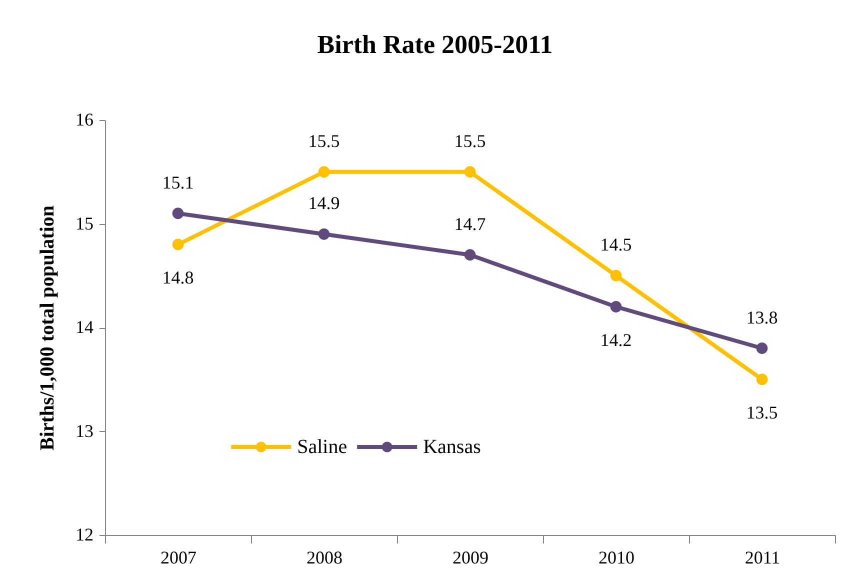 This screenshot has height=579, width=850. What do you see at coordinates (616, 558) in the screenshot?
I see `x-tick-label: 2010` at bounding box center [616, 558].